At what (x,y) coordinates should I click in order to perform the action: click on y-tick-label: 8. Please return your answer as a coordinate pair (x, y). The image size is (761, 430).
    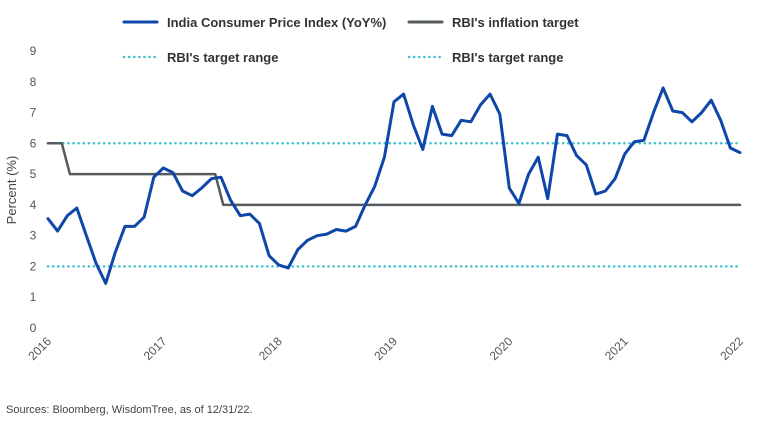
    Looking at the image, I should click on (33, 82).